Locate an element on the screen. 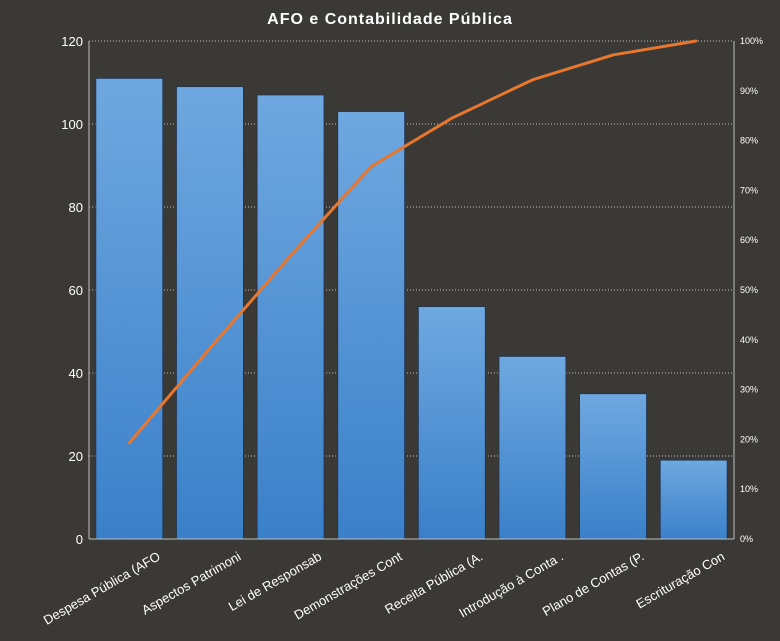  y2-tick-label: 70% is located at coordinates (749, 190).